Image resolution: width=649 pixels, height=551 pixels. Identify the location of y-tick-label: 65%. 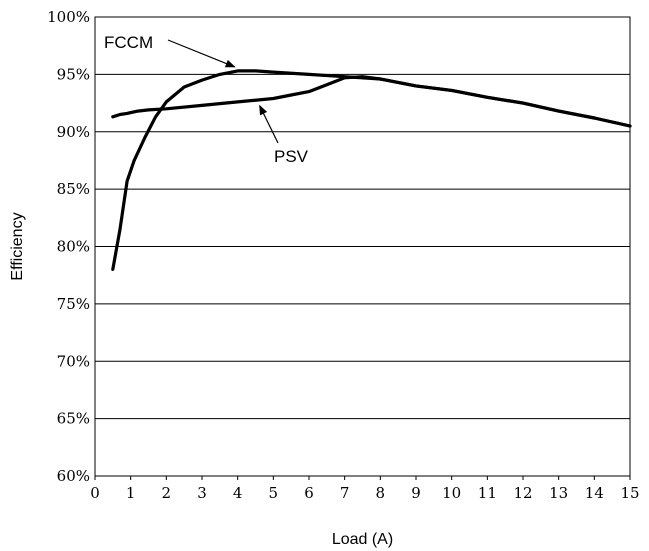
(73, 419).